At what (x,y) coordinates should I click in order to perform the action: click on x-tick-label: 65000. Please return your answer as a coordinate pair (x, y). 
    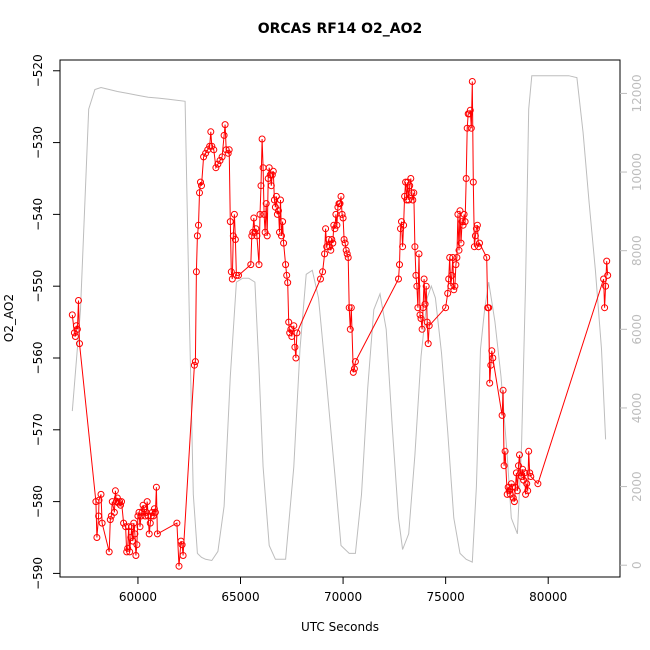
    Looking at the image, I should click on (240, 597).